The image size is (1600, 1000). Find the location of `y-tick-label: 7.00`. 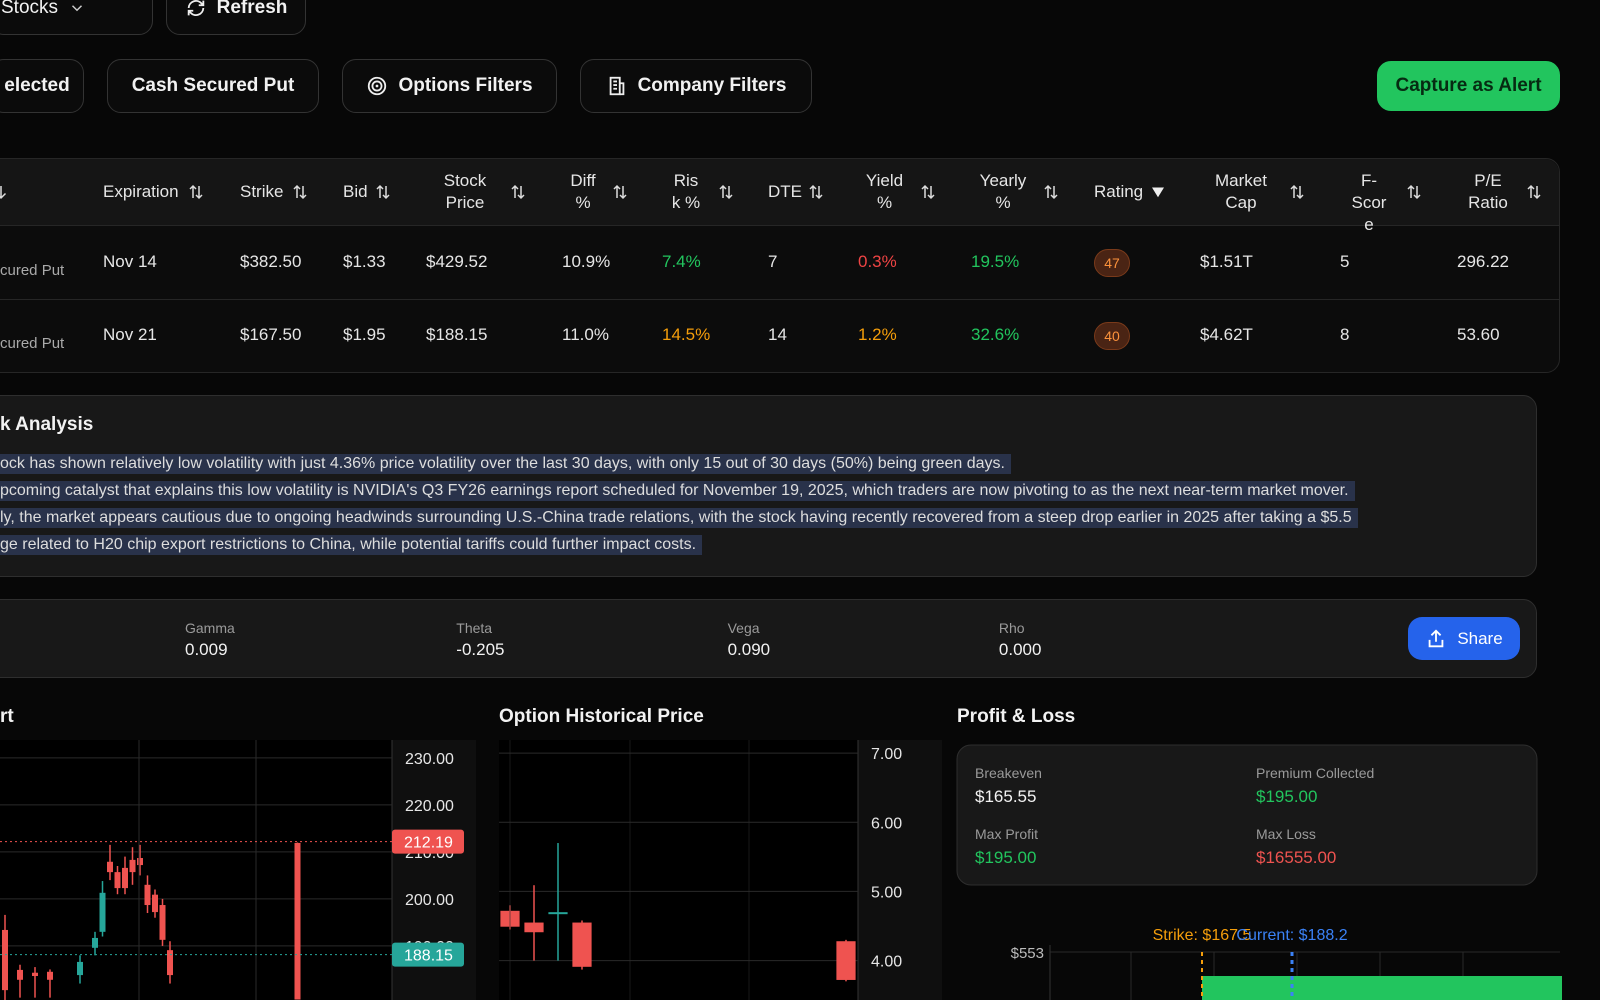

y-tick-label: 7.00 is located at coordinates (886, 754).